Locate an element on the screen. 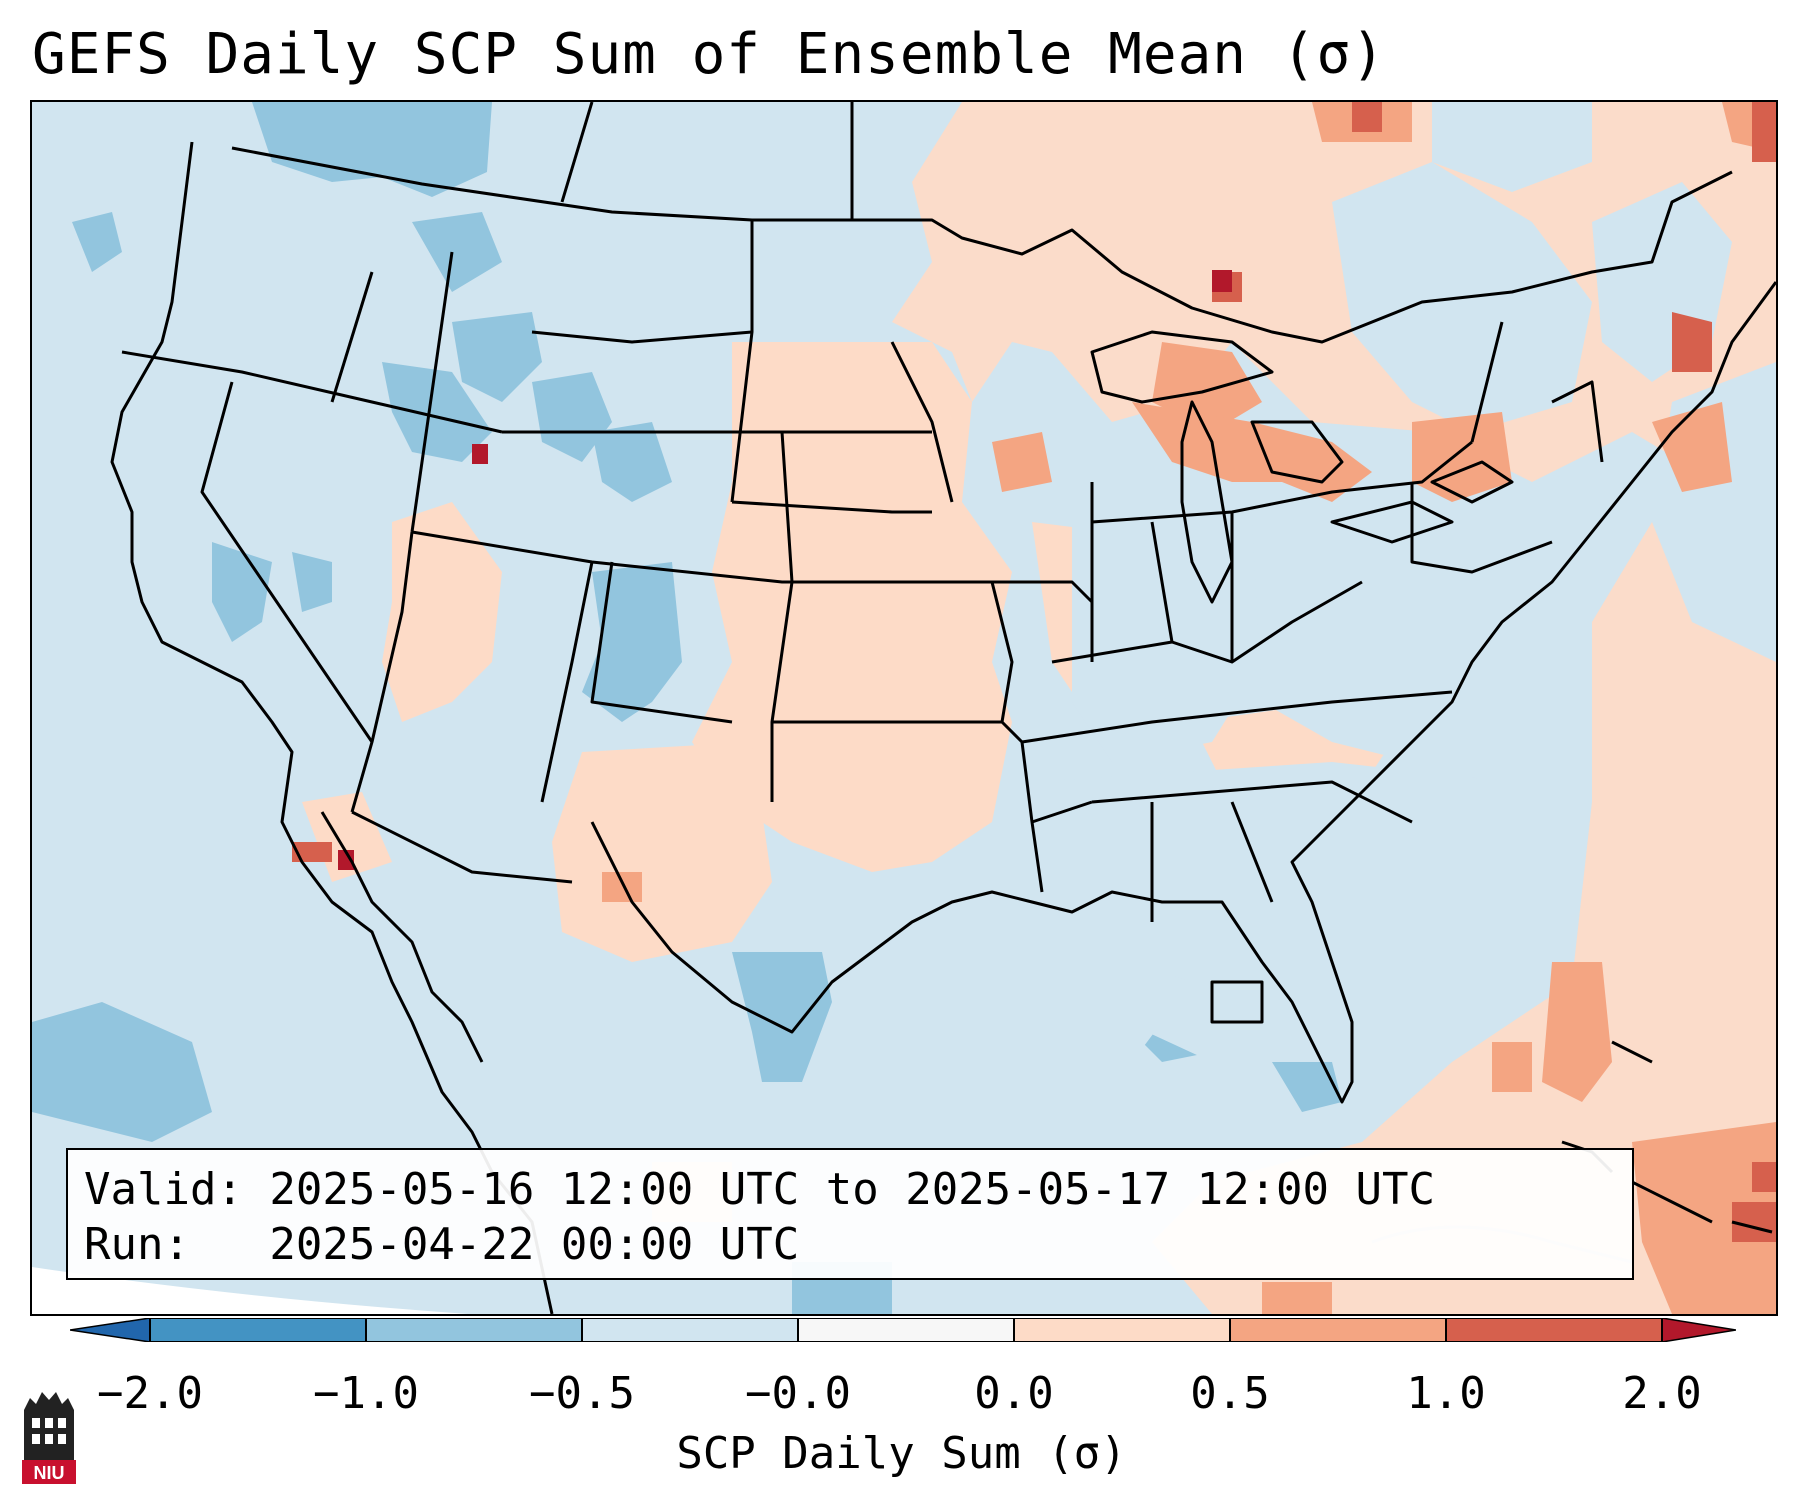  colorbar-tick-label: −1.0 is located at coordinates (366, 1393).